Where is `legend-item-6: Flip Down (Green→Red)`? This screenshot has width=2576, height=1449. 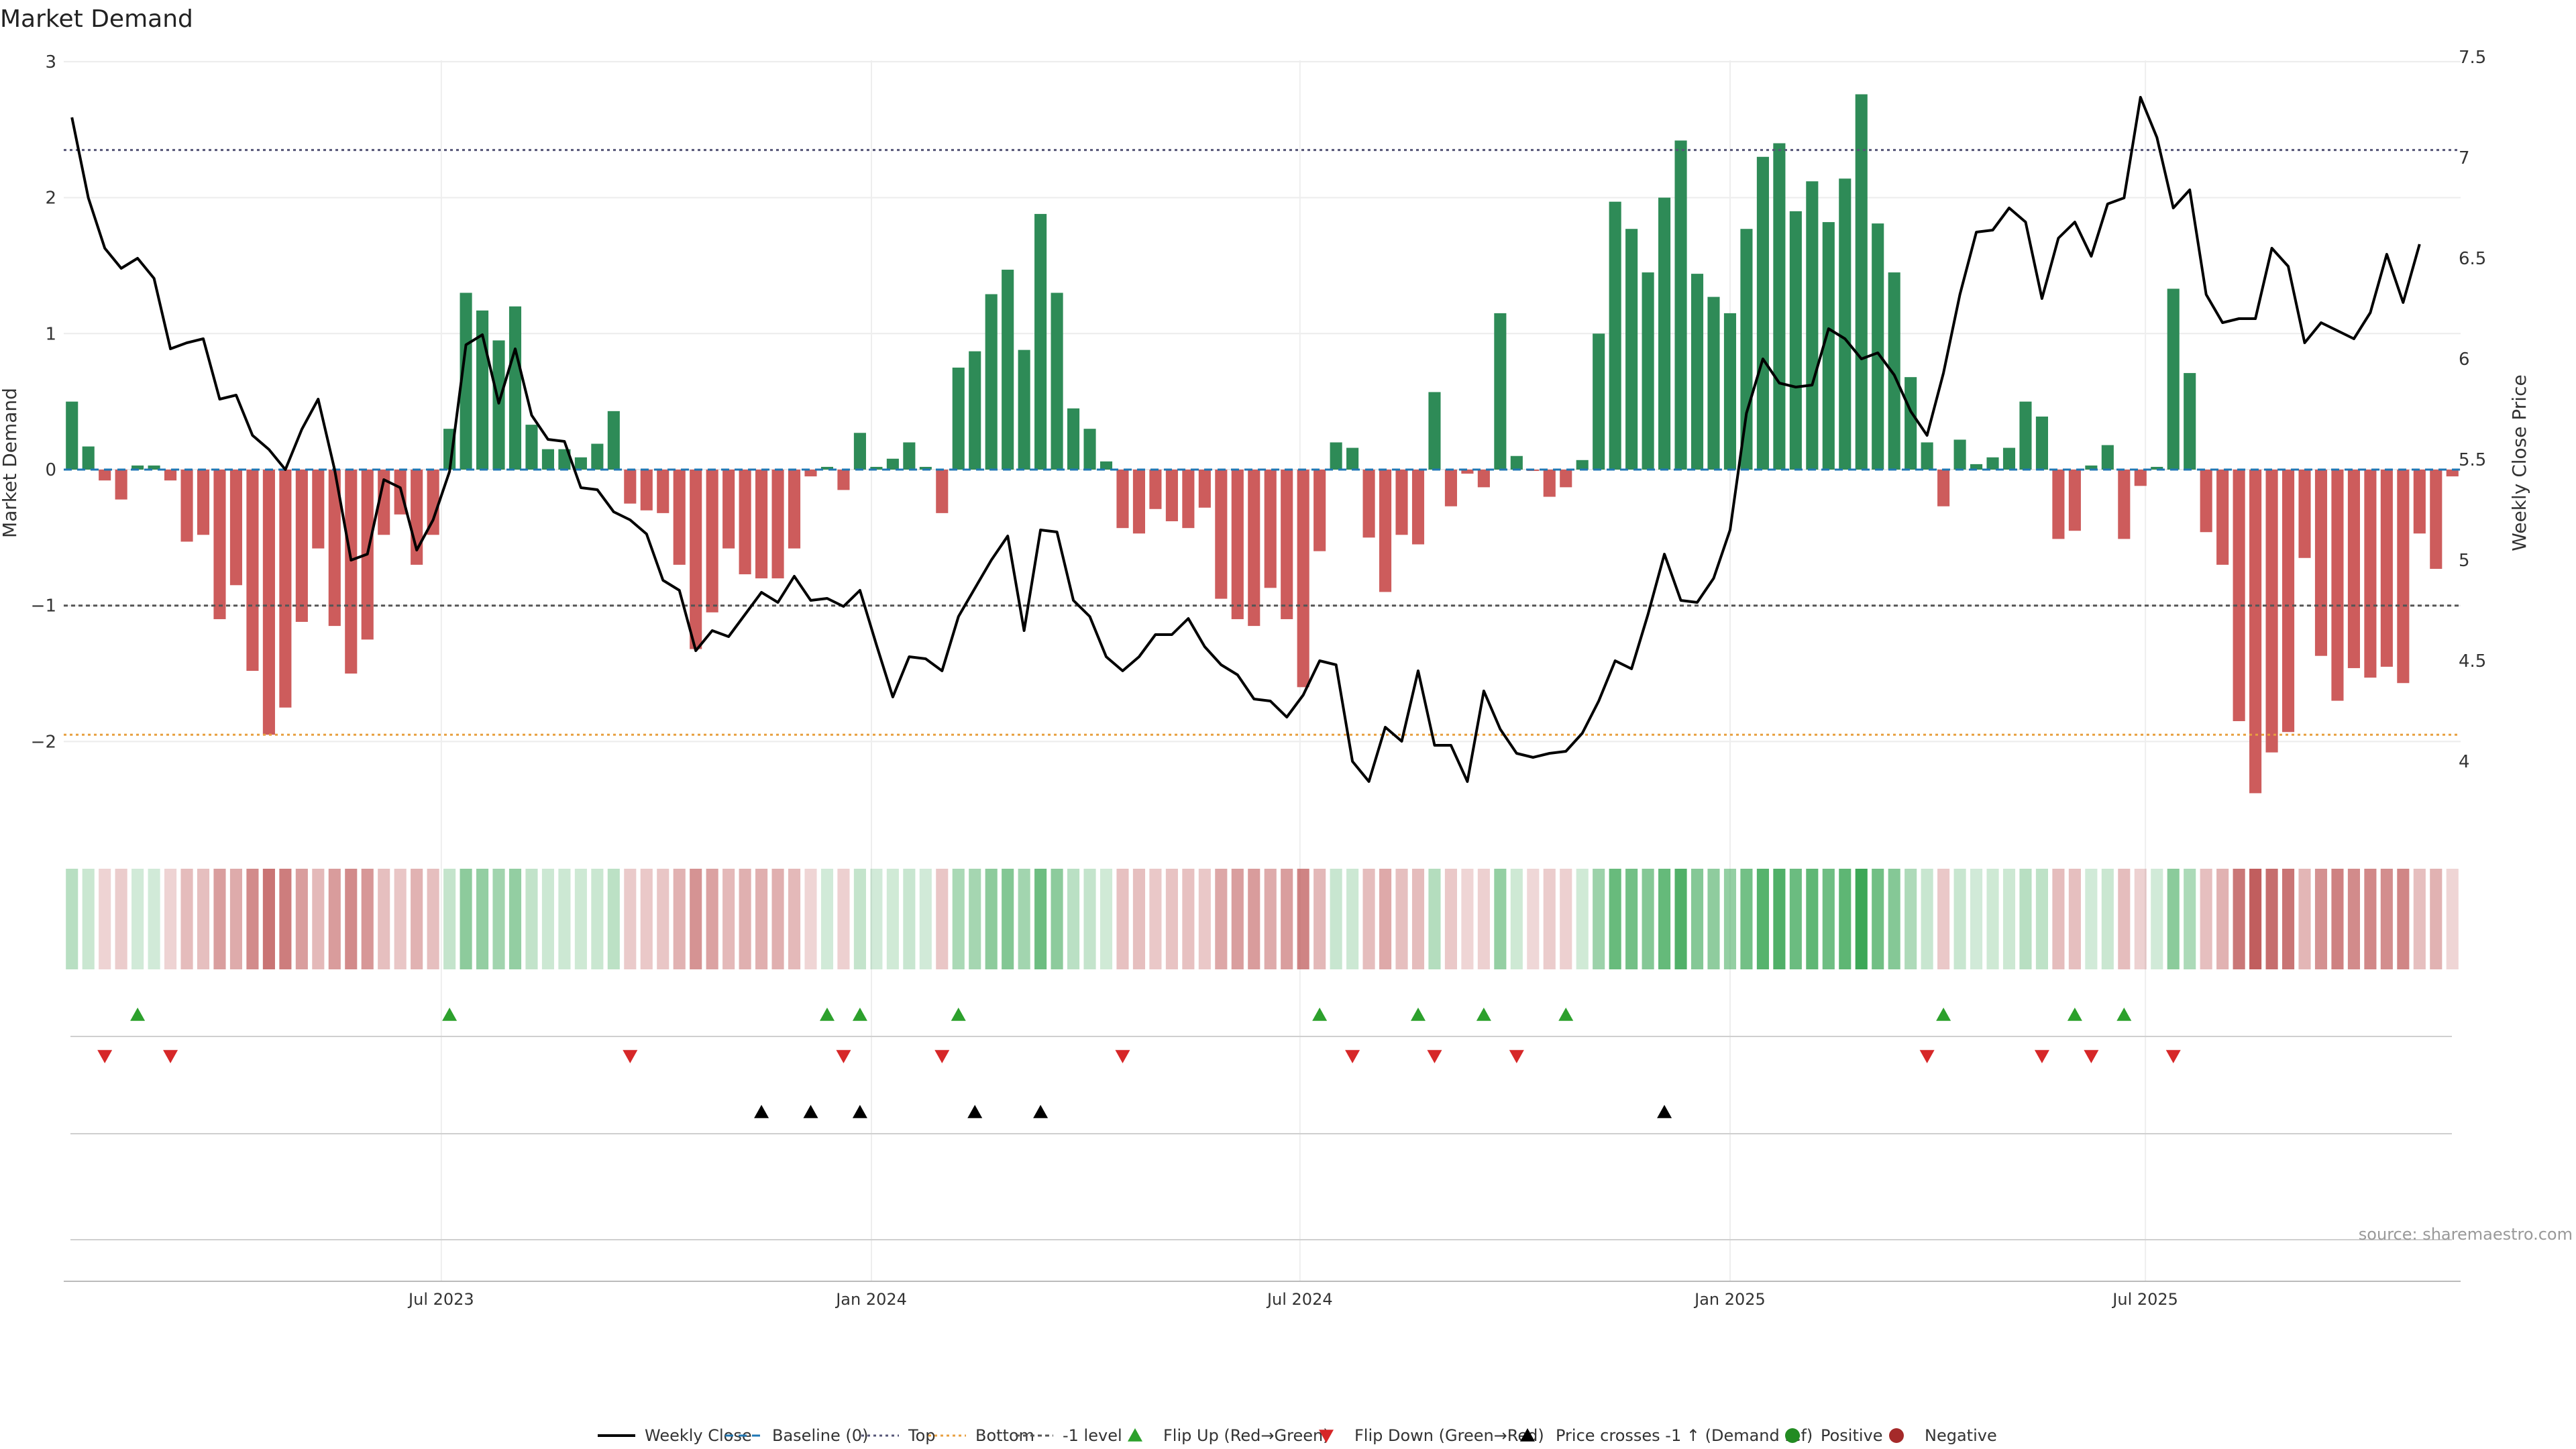 legend-item-6: Flip Down (Green→Red) is located at coordinates (1431, 1435).